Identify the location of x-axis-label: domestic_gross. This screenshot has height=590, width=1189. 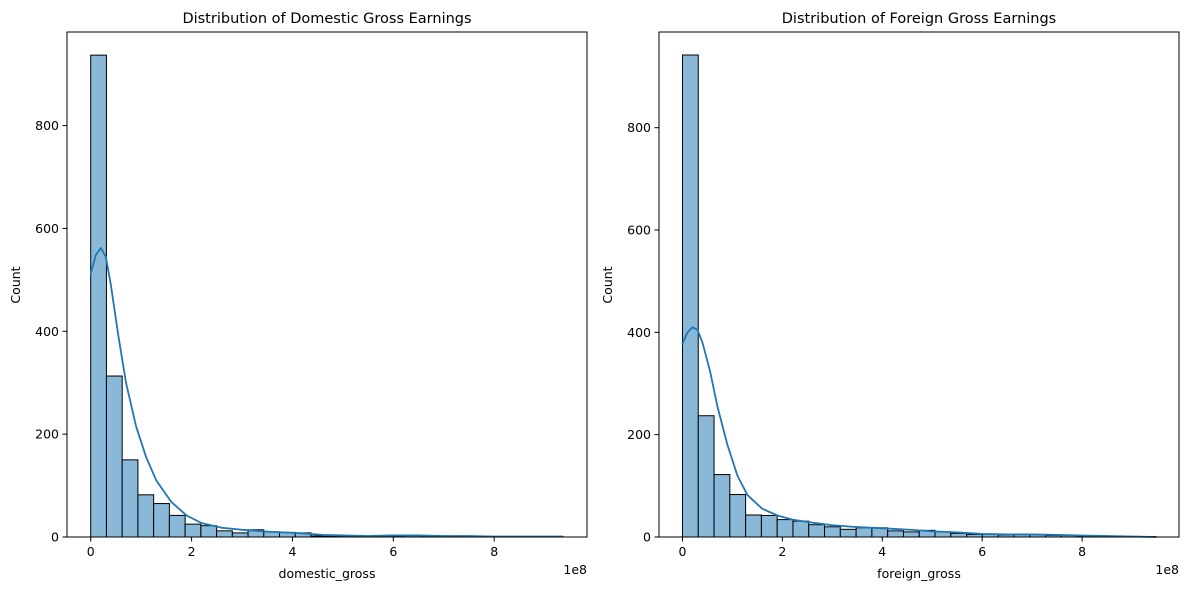
(327, 573).